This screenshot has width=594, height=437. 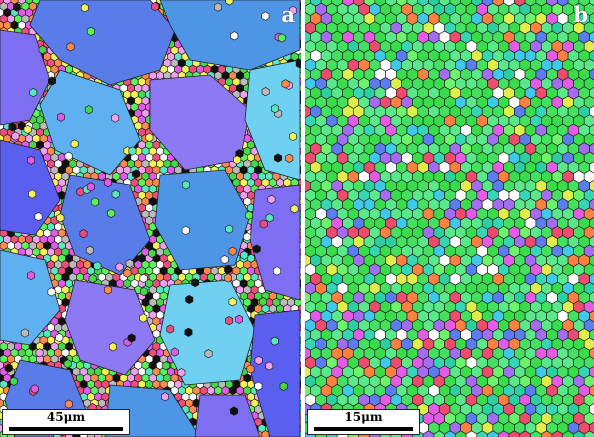 What do you see at coordinates (288, 14) in the screenshot?
I see `panel-label-a: a` at bounding box center [288, 14].